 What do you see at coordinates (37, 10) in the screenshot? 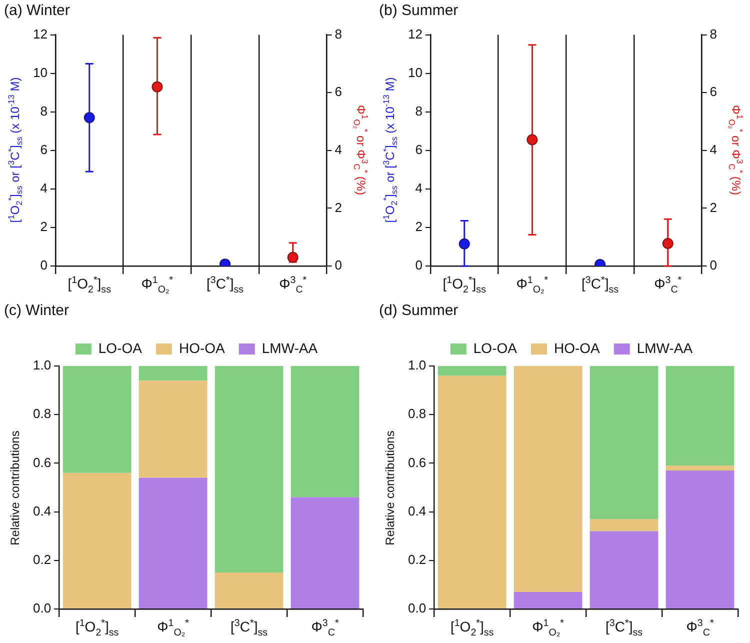
I see `chart-title: (a) Winter` at bounding box center [37, 10].